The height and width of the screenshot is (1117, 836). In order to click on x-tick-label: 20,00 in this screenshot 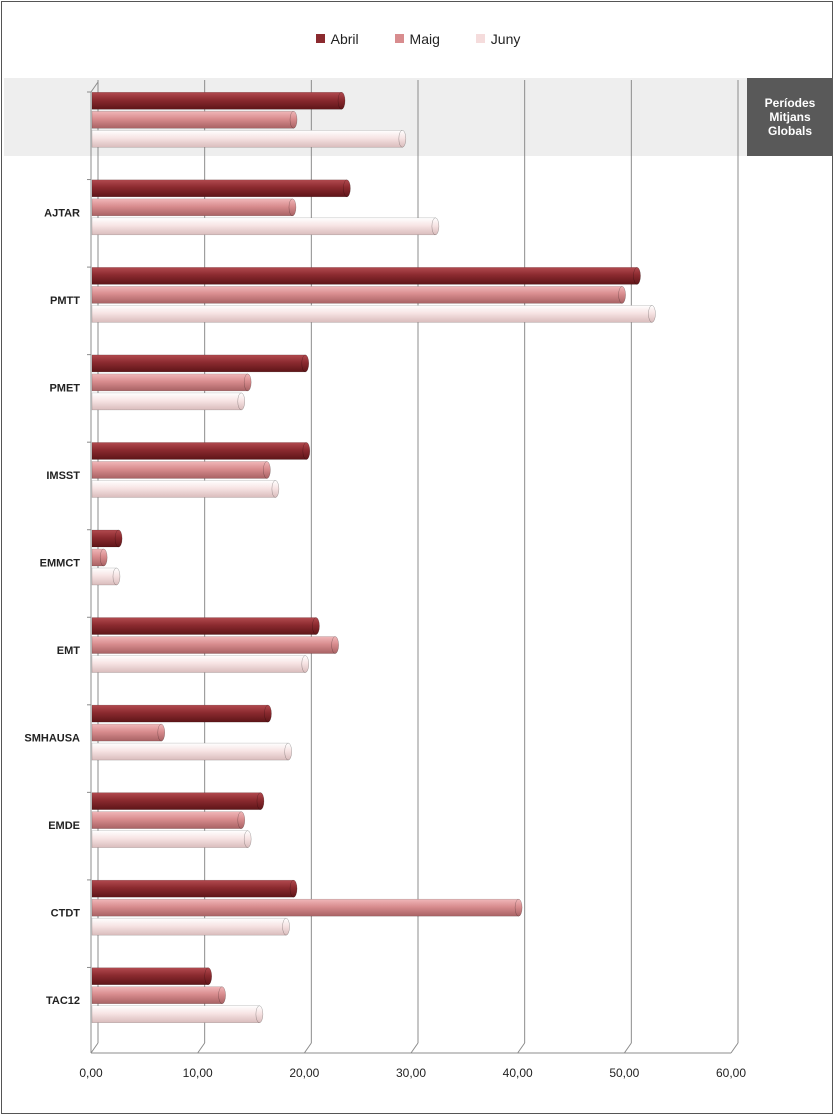, I will do `click(304, 1073)`.